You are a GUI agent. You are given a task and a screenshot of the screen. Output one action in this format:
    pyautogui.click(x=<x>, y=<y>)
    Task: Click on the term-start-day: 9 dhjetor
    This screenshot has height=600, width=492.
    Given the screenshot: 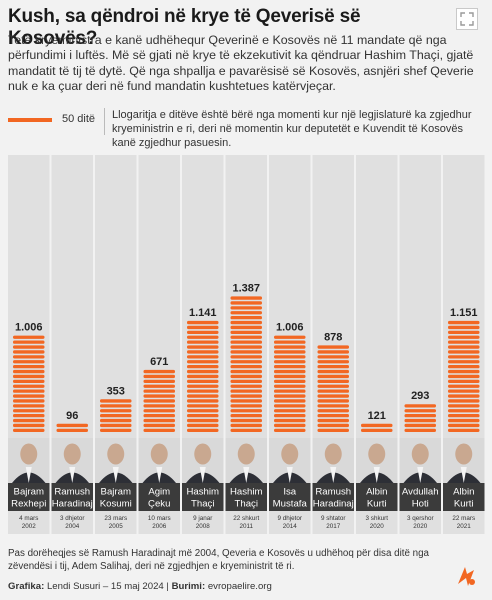 What is the action you would take?
    pyautogui.click(x=289, y=518)
    